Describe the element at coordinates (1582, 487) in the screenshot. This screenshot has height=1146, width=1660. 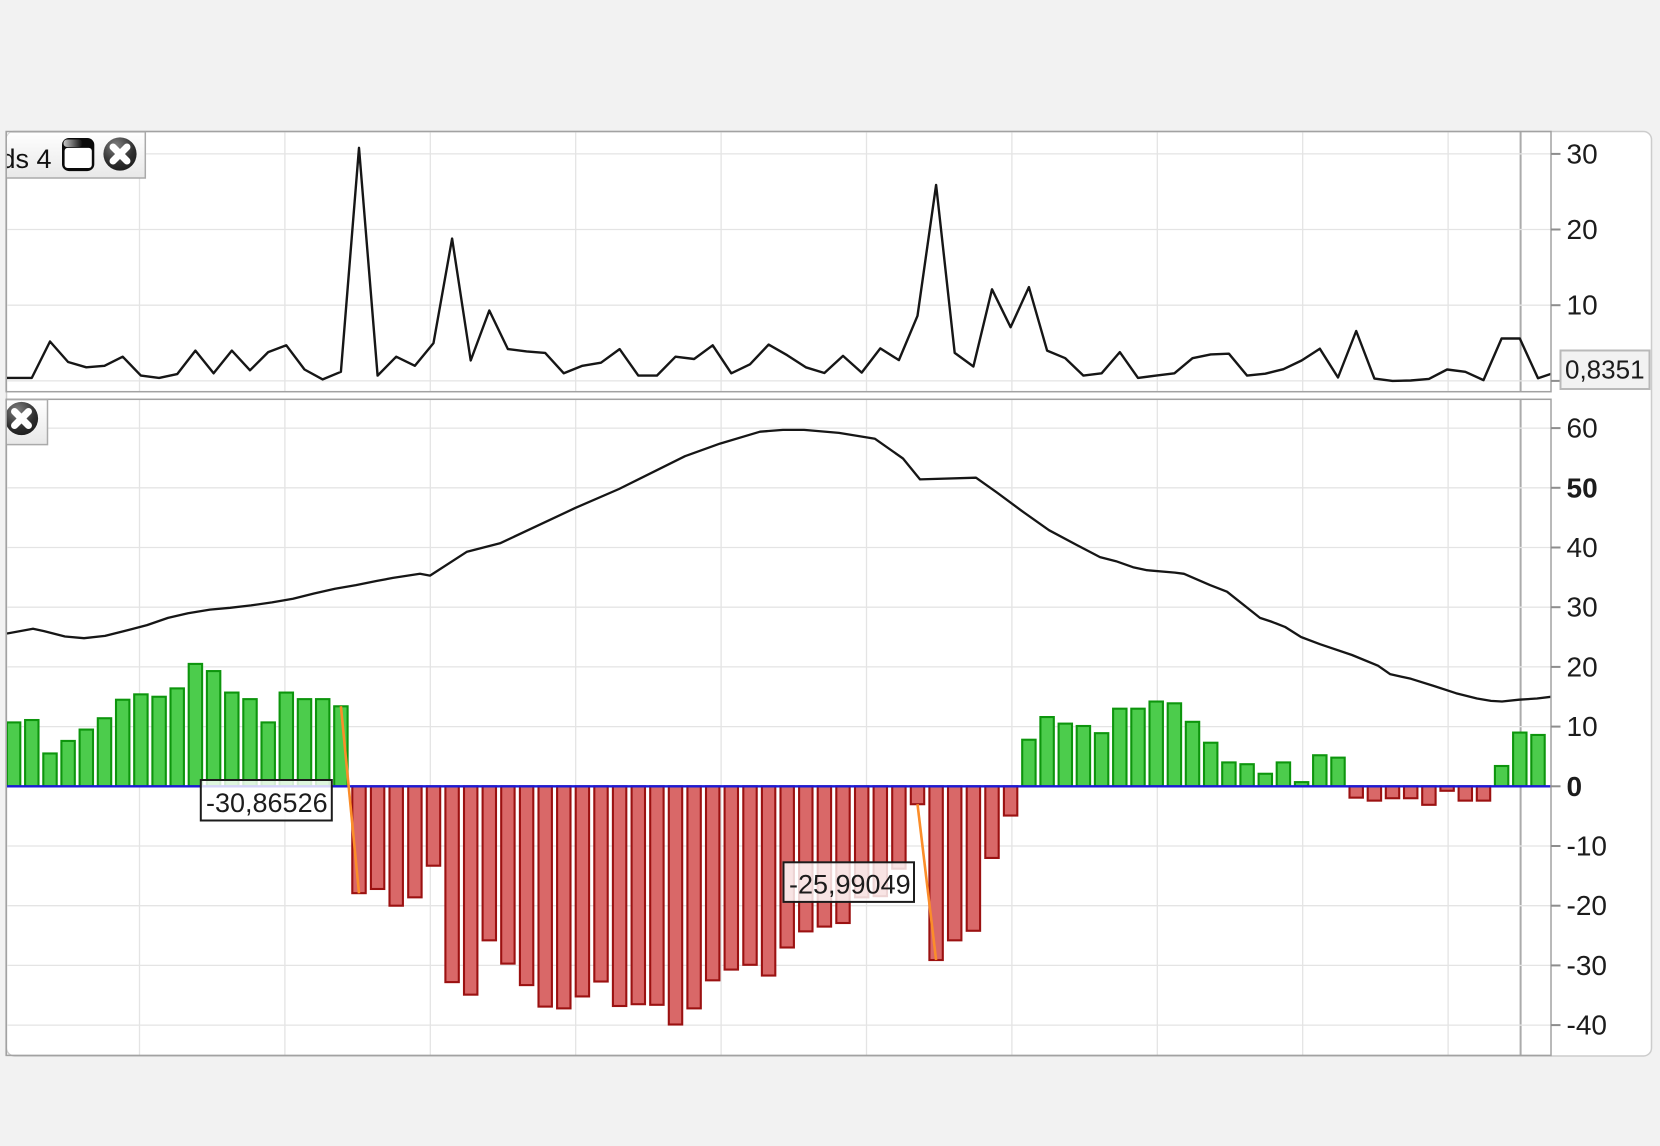
I see `svg-text: 50` at that location.